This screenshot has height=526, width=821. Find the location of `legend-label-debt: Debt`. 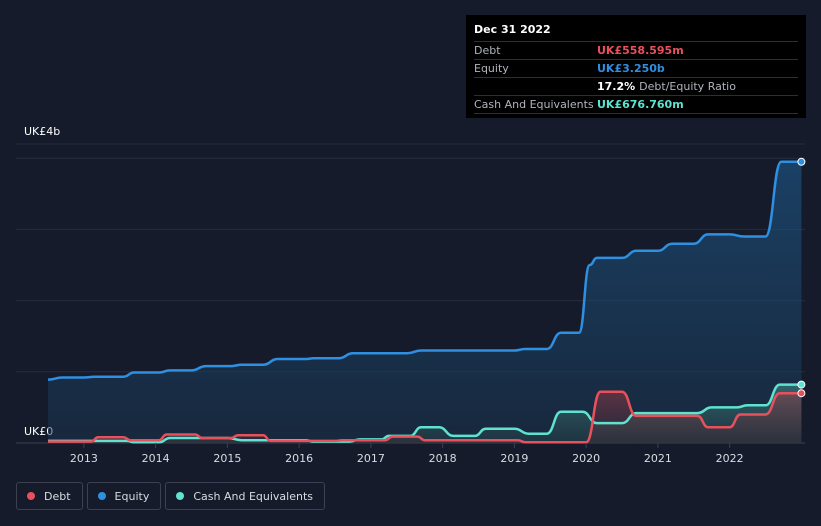

legend-label-debt: Debt is located at coordinates (57, 496).